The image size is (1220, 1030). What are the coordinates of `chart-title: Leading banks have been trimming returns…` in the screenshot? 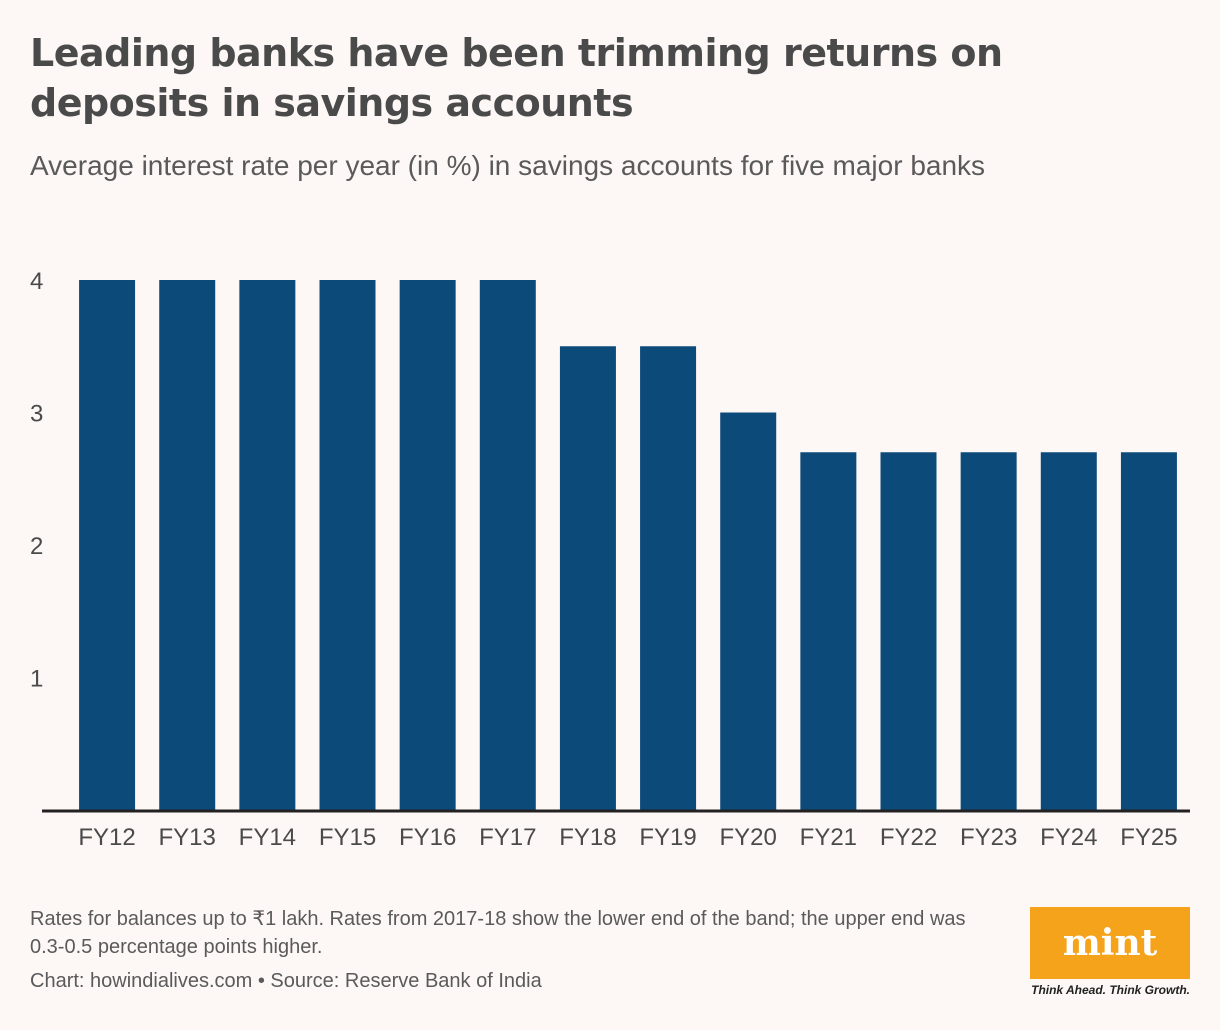 It's located at (516, 78).